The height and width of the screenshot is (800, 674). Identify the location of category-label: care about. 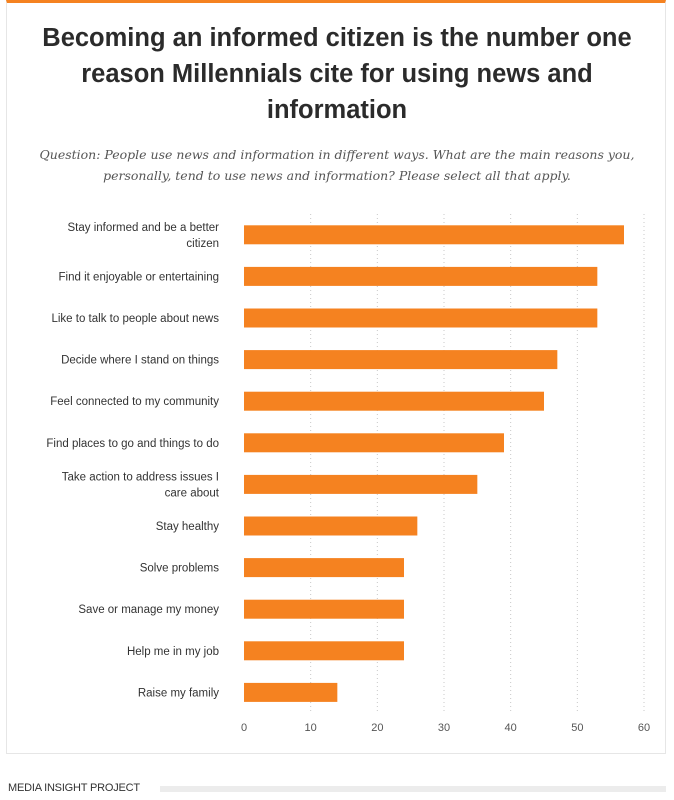
(192, 493).